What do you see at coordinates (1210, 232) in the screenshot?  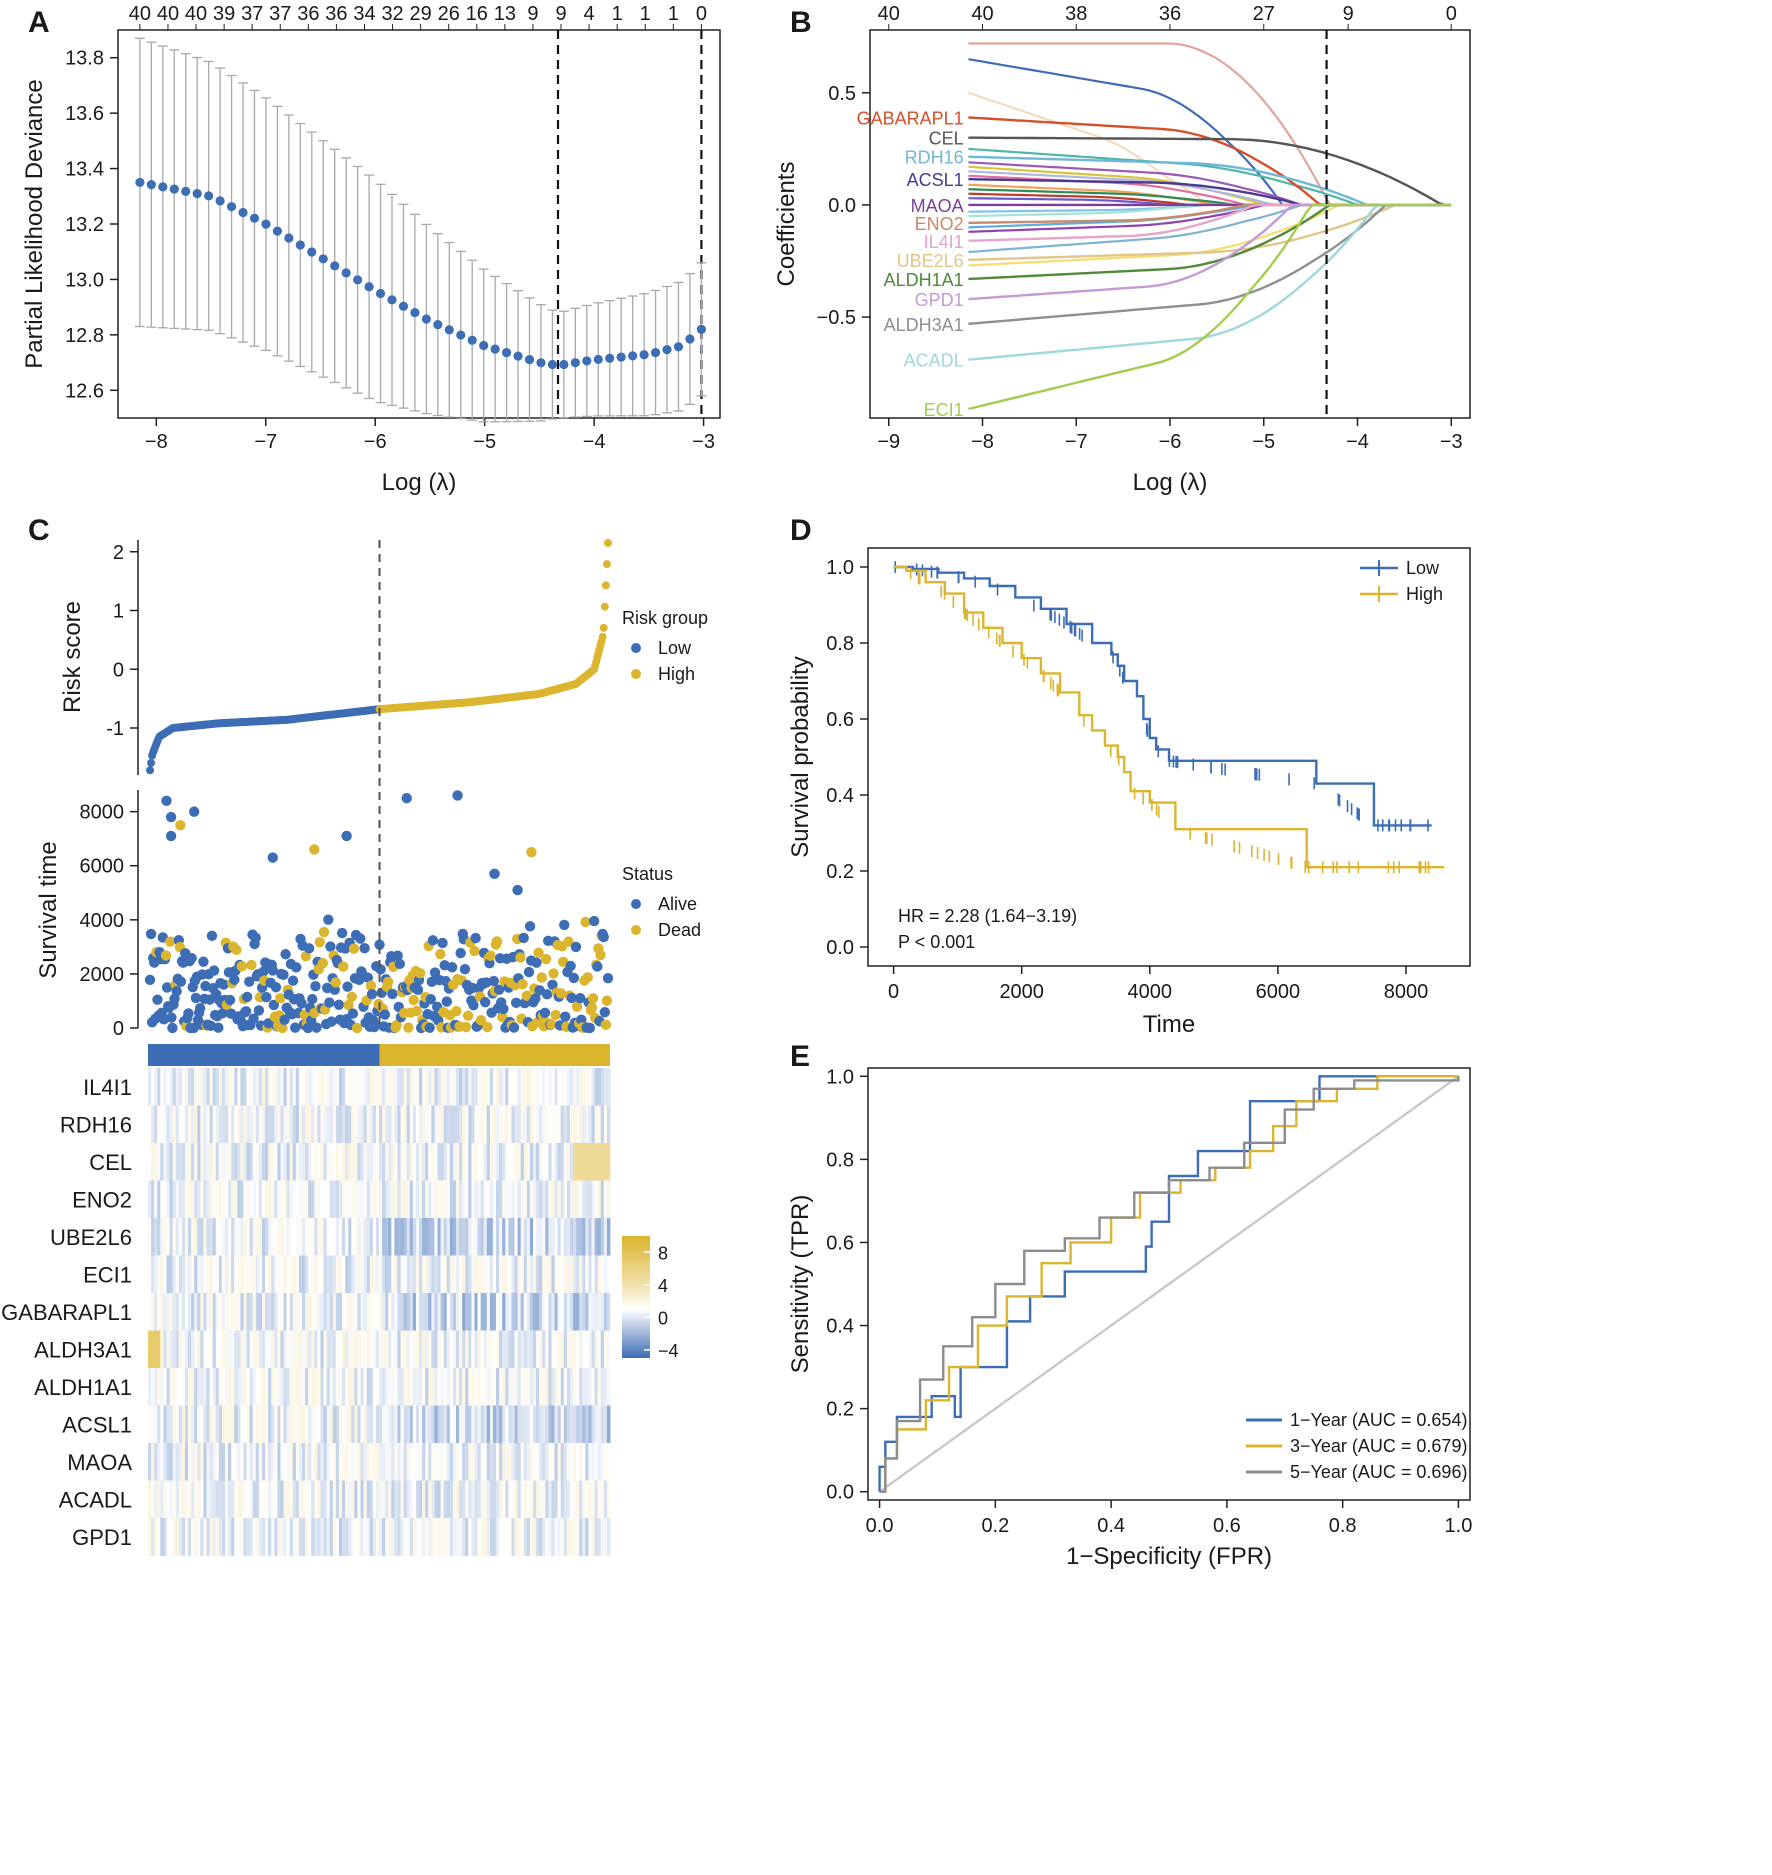 I see `coefficient-path-ube2l6` at bounding box center [1210, 232].